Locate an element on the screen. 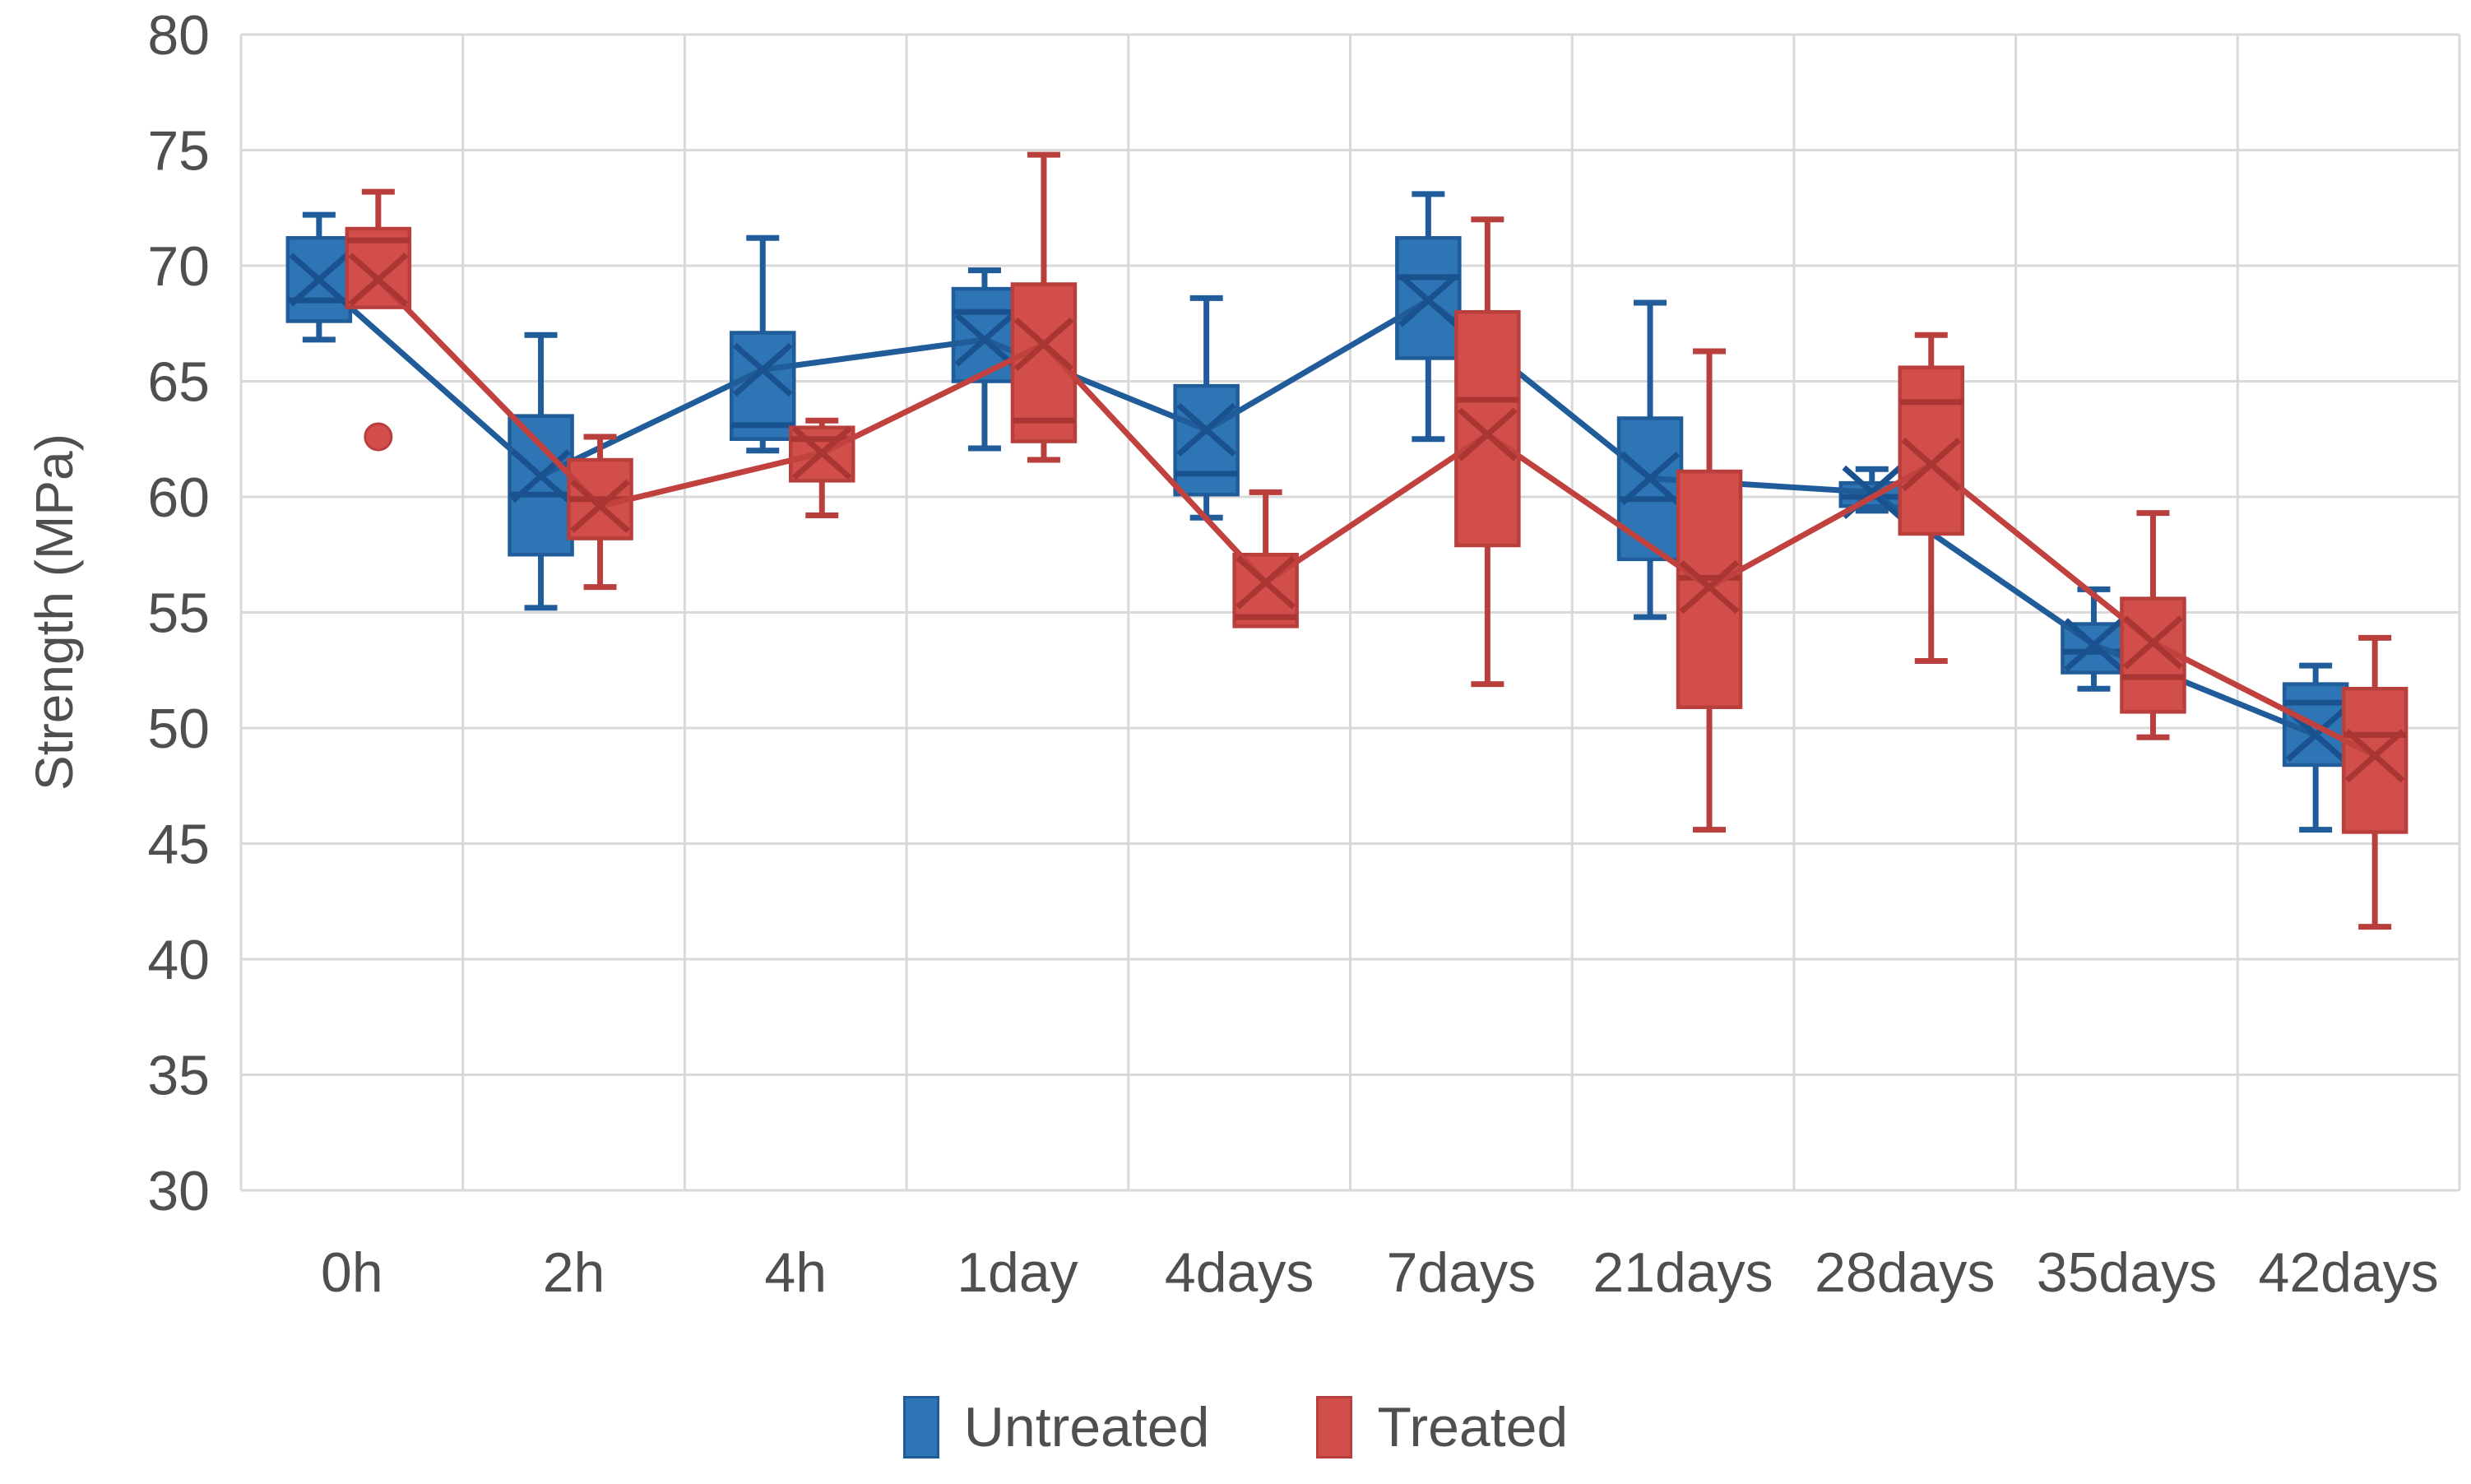 This screenshot has height=1484, width=2471. legend-item-untreated: Untreated is located at coordinates (1056, 1427).